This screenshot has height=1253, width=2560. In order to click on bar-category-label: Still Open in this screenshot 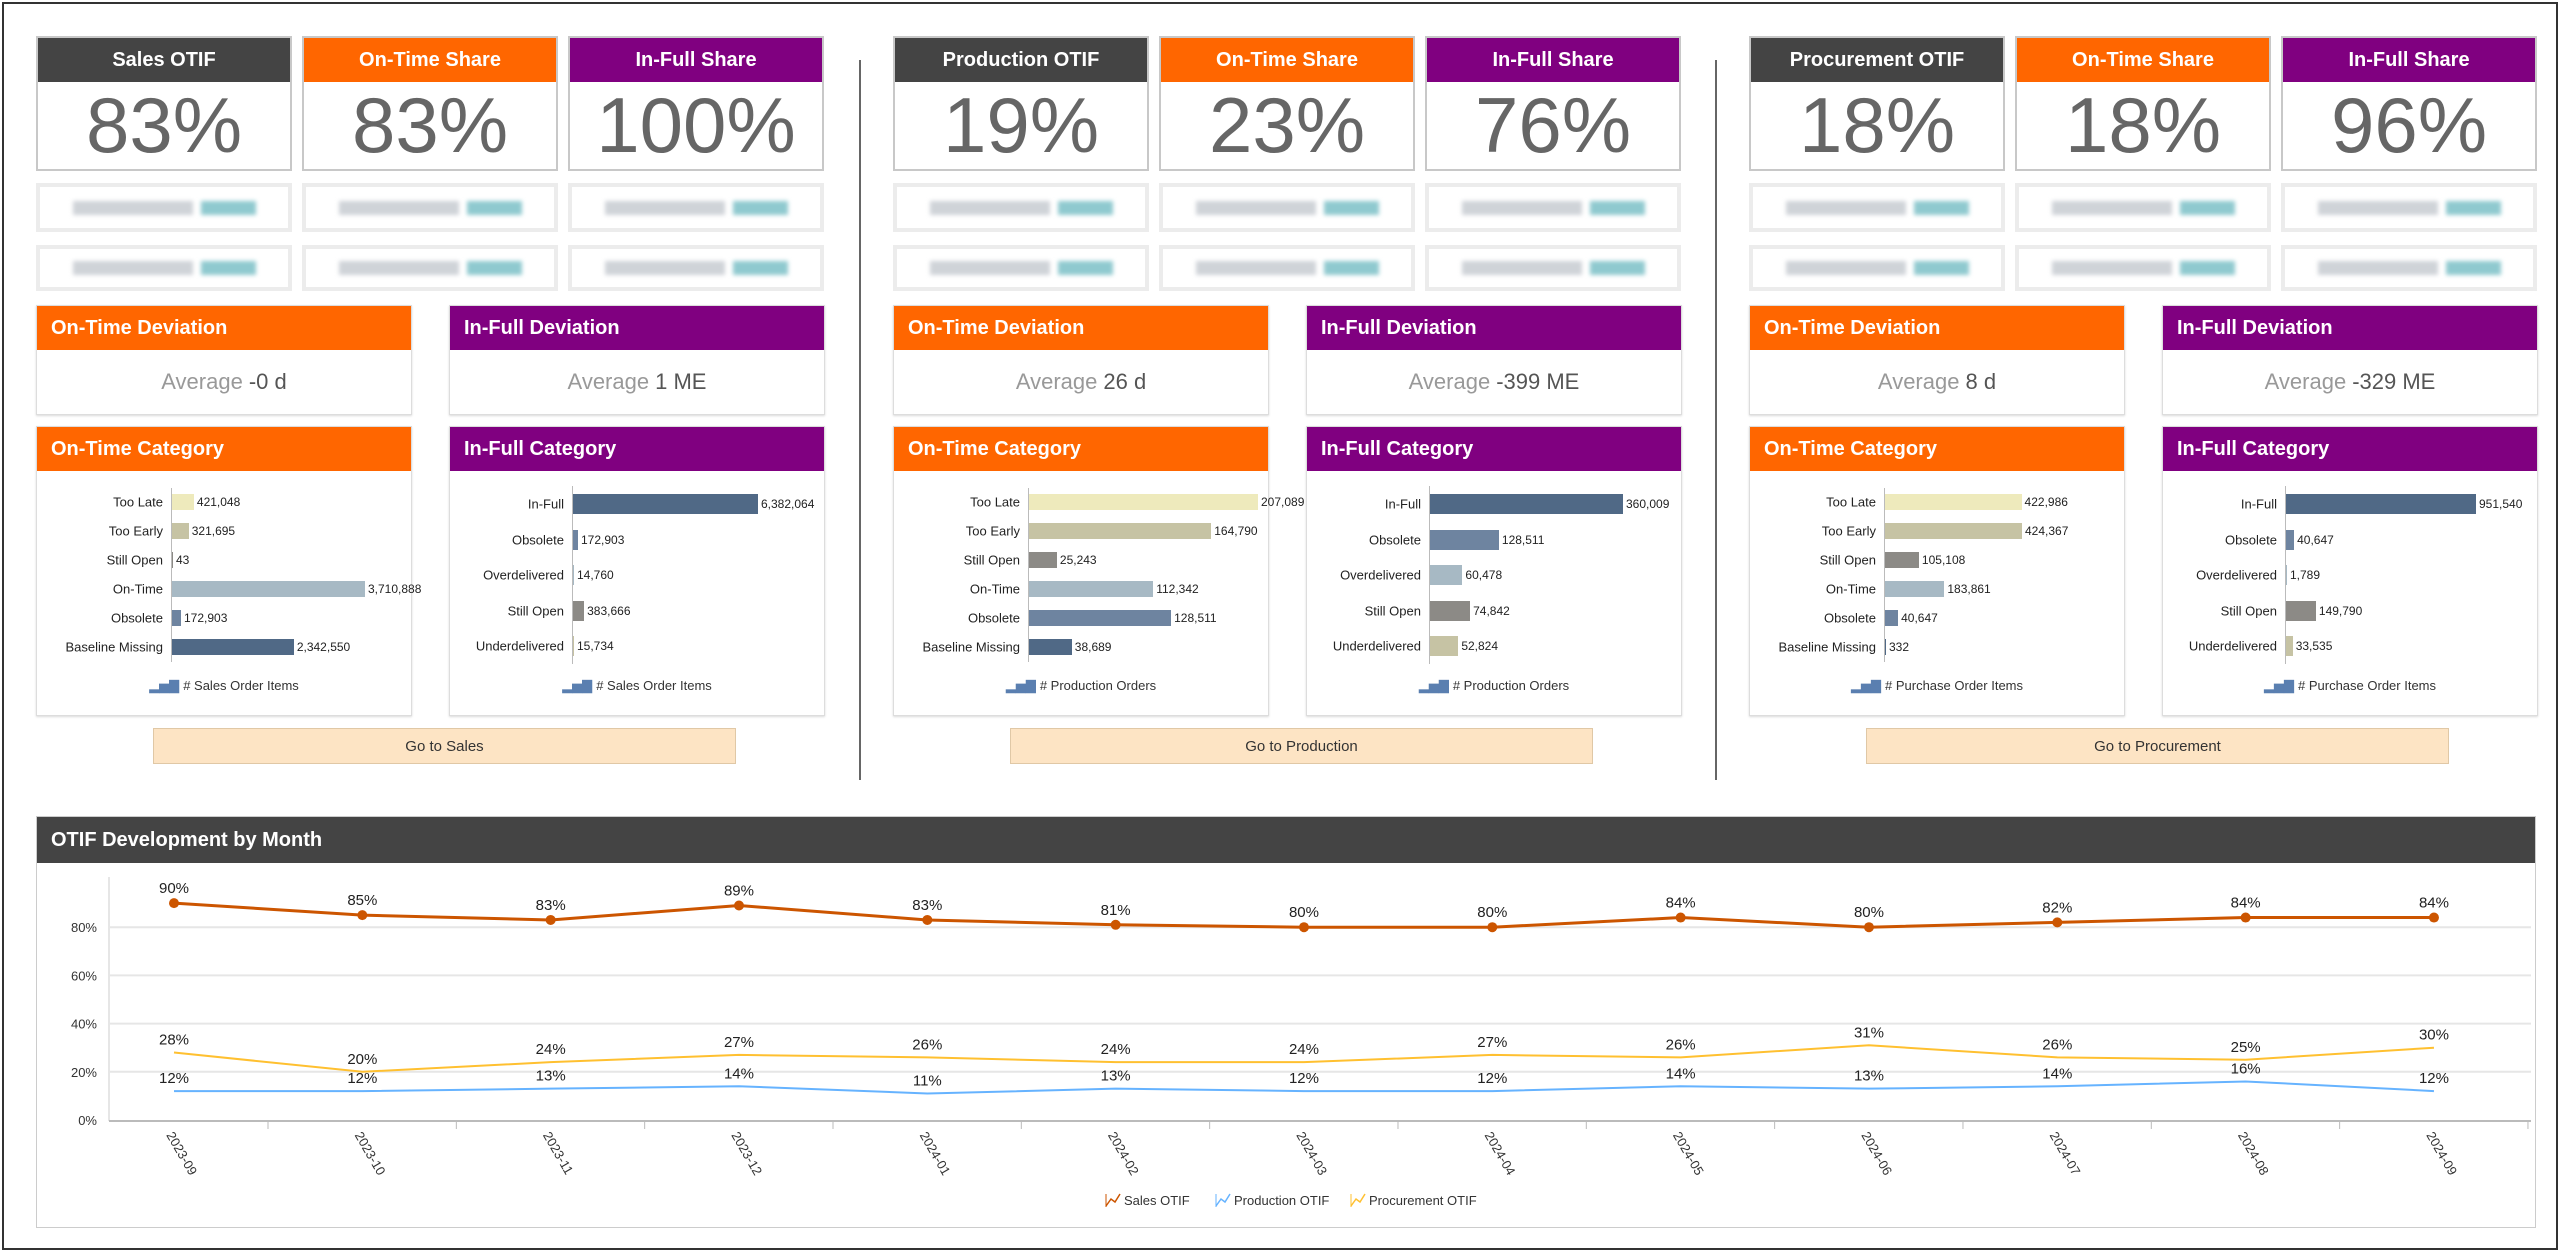, I will do `click(1847, 560)`.